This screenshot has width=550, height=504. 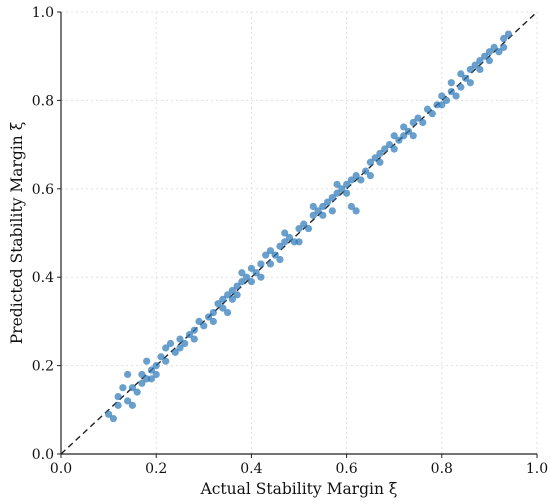 I want to click on x-axis-ticks: 0.0 0.2 0.4 0.6 0.8 1.0, so click(x=299, y=465).